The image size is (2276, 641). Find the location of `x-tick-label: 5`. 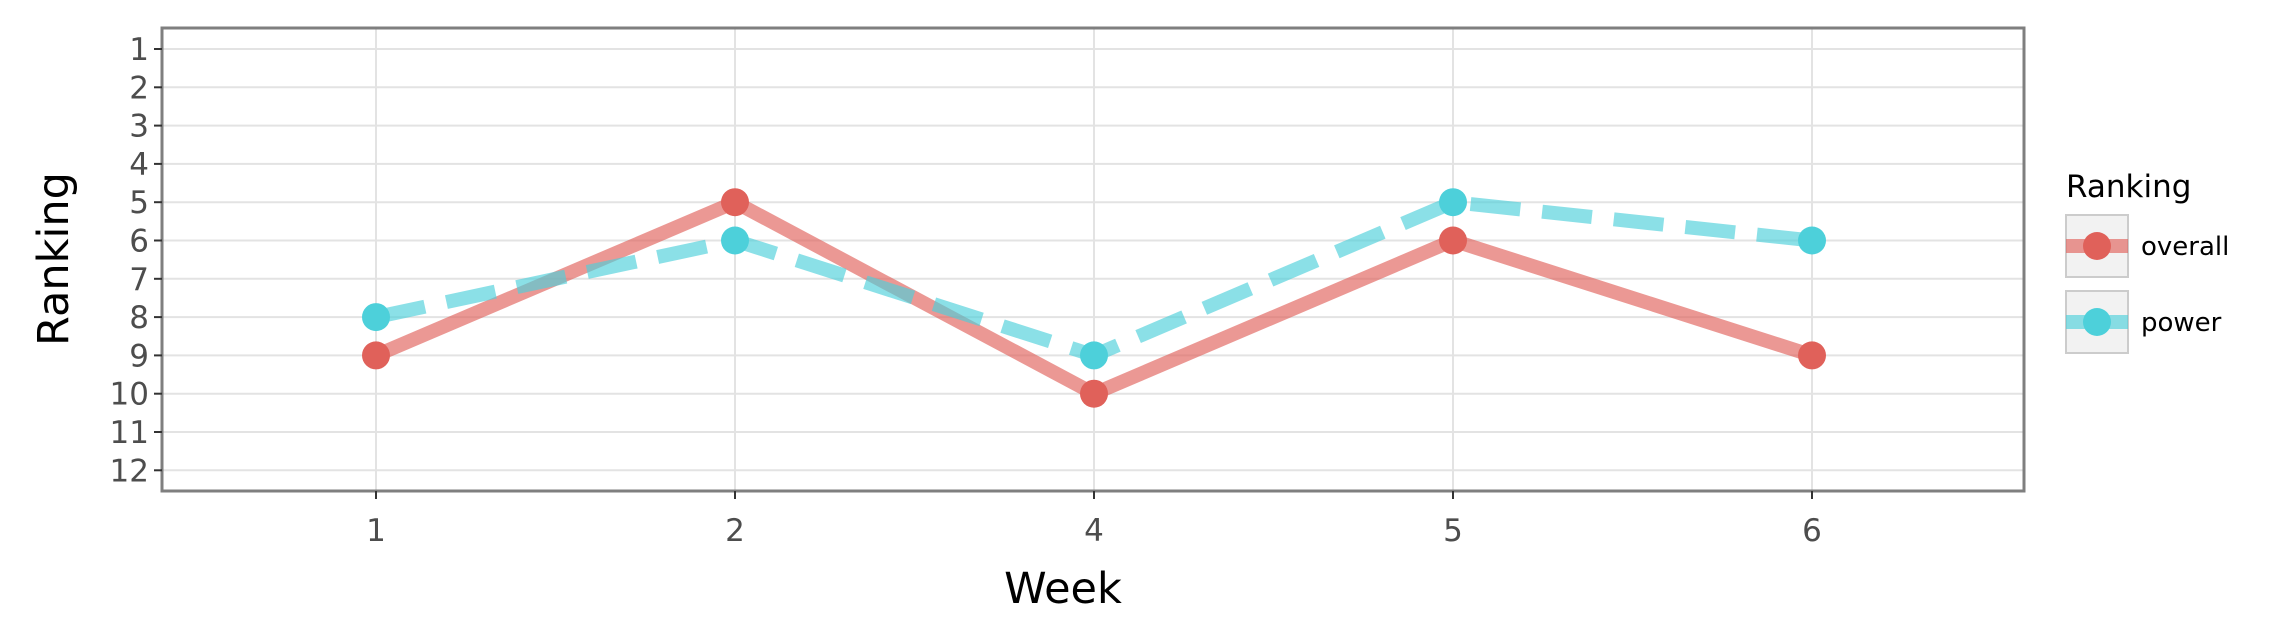

x-tick-label: 5 is located at coordinates (1453, 531).